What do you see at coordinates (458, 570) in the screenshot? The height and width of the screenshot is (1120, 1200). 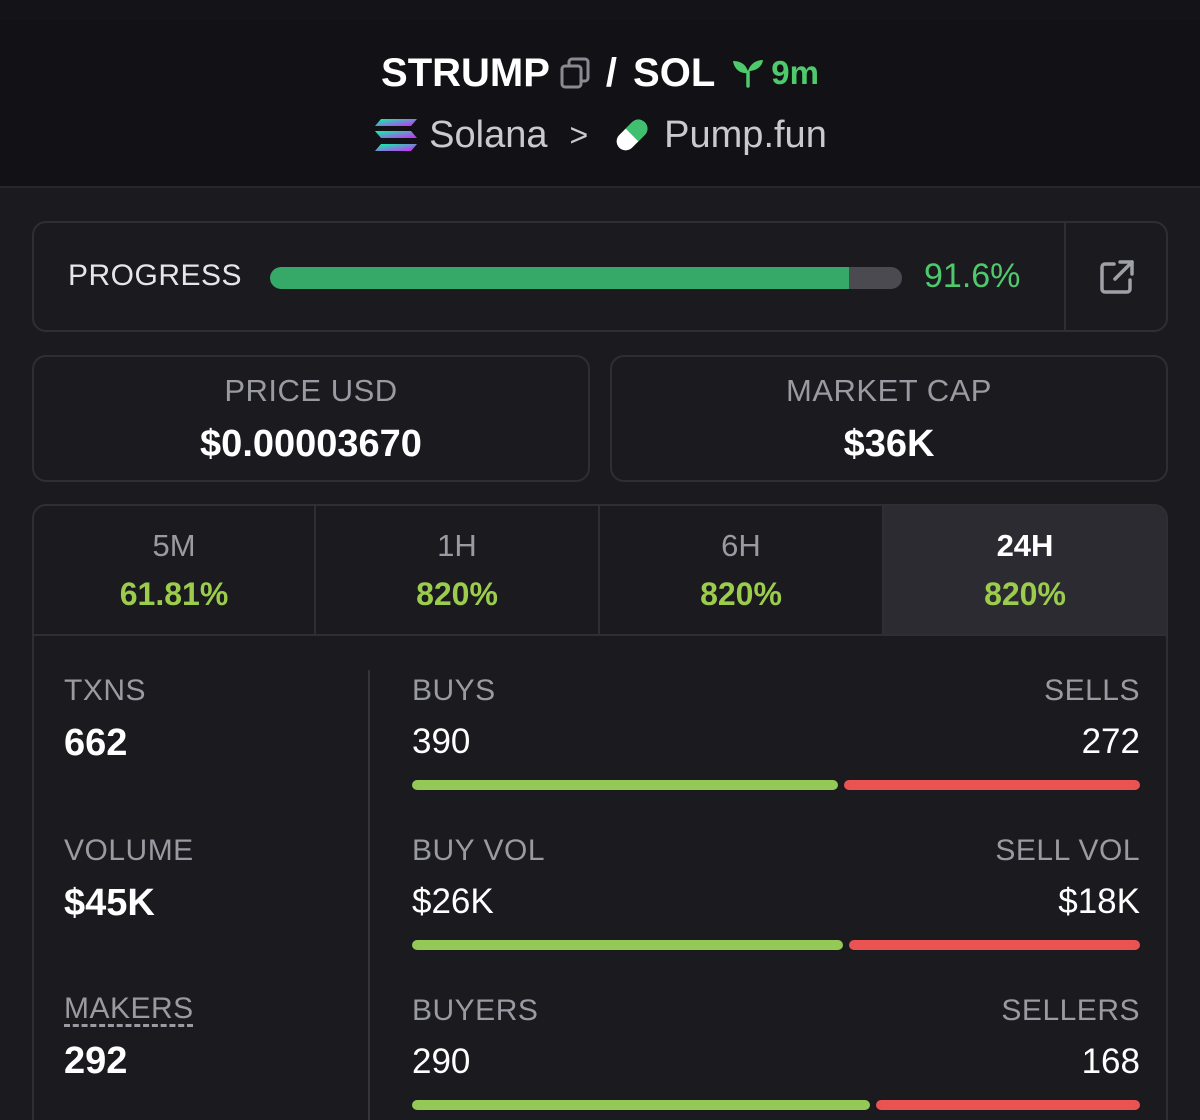 I see `tab-1h: 1H 820%` at bounding box center [458, 570].